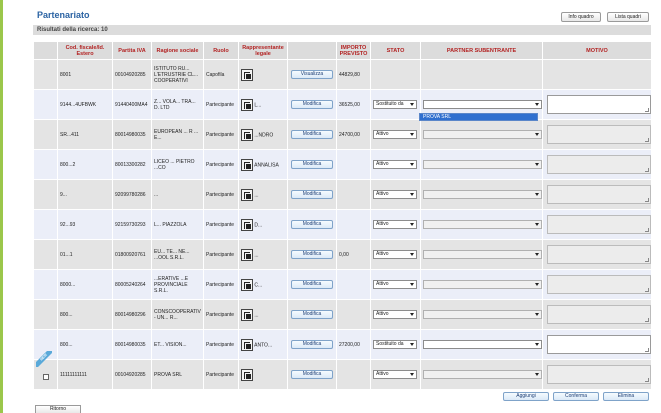 The image size is (661, 413). Describe the element at coordinates (171, 284) in the screenshot. I see `ragione-value: ...ERATIVE ...E PROVINCIALE S.R.L.` at that location.